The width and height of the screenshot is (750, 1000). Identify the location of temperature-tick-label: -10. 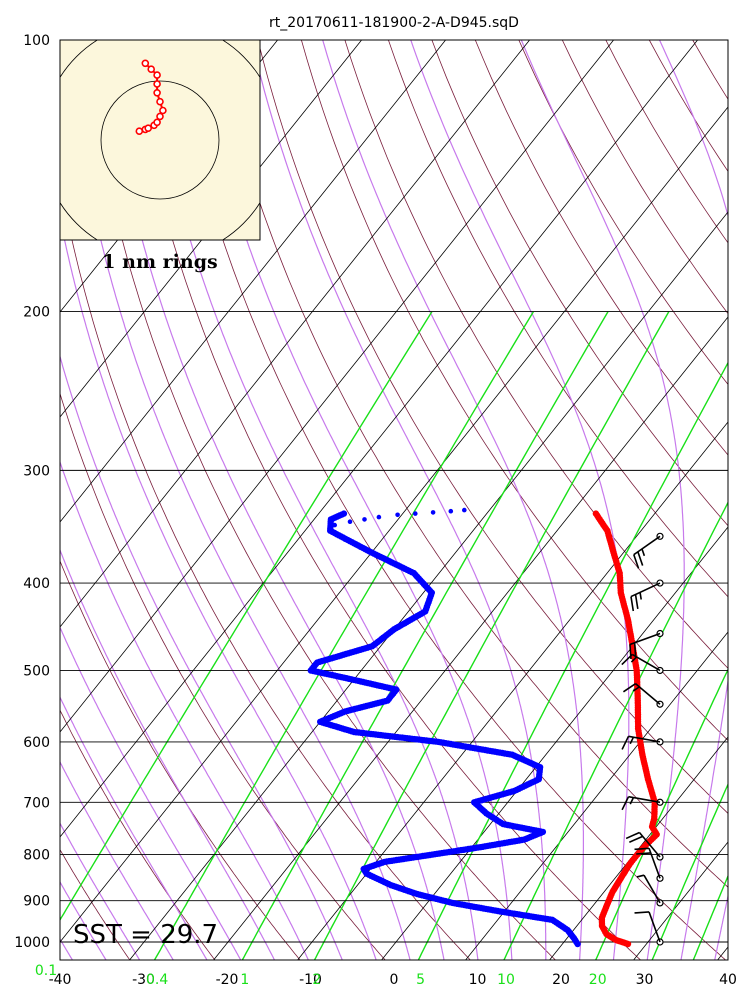
(310, 980).